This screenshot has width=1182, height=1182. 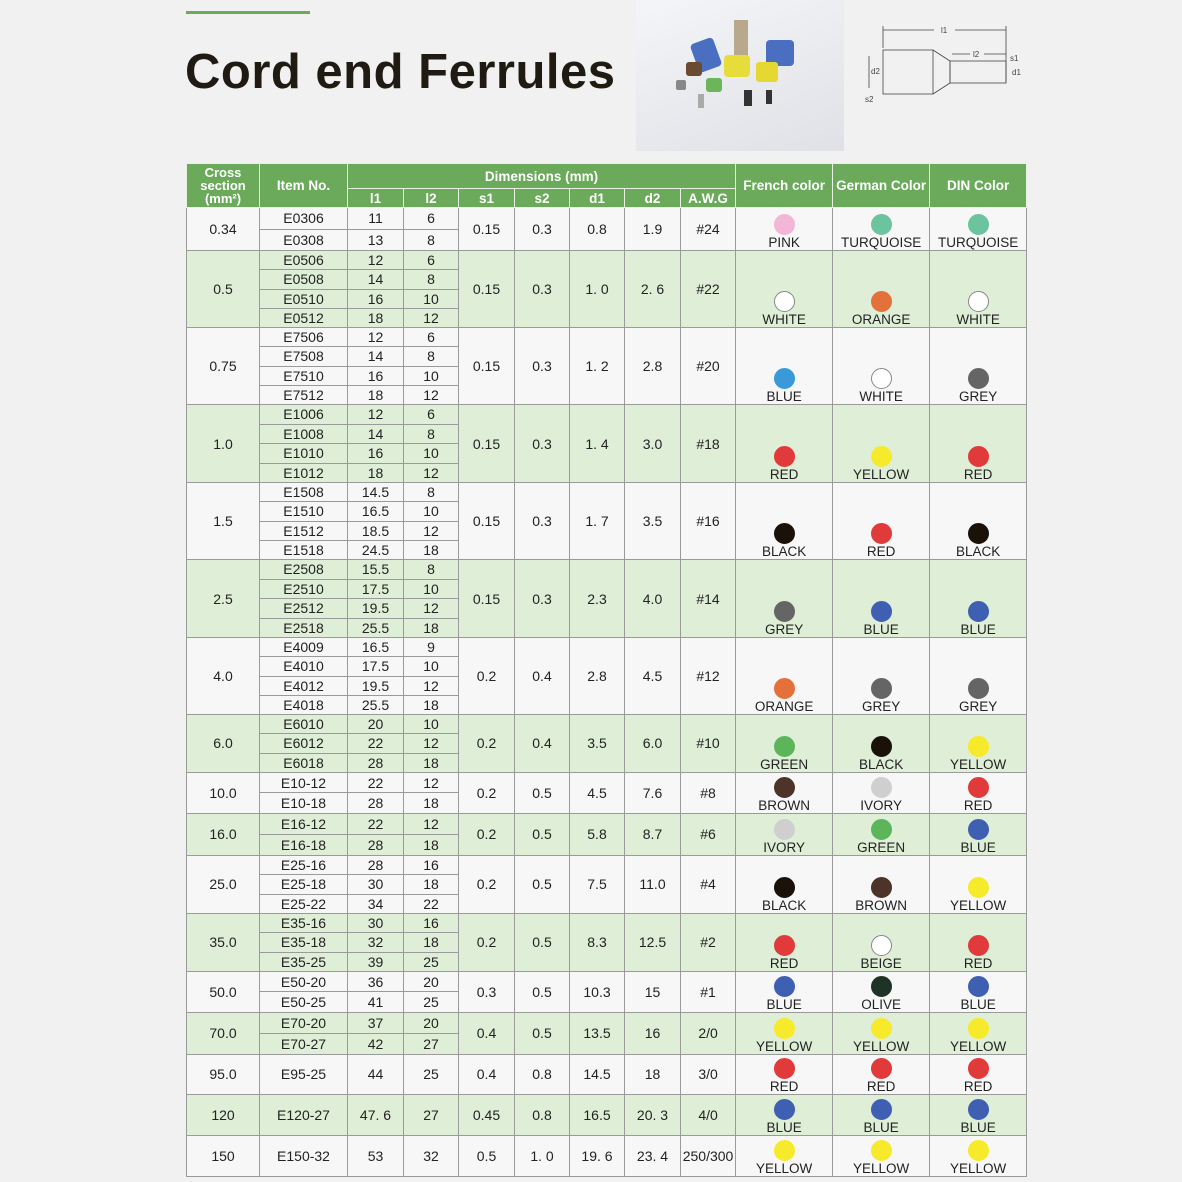 What do you see at coordinates (303, 1022) in the screenshot?
I see `item-no-cell: E70-20` at bounding box center [303, 1022].